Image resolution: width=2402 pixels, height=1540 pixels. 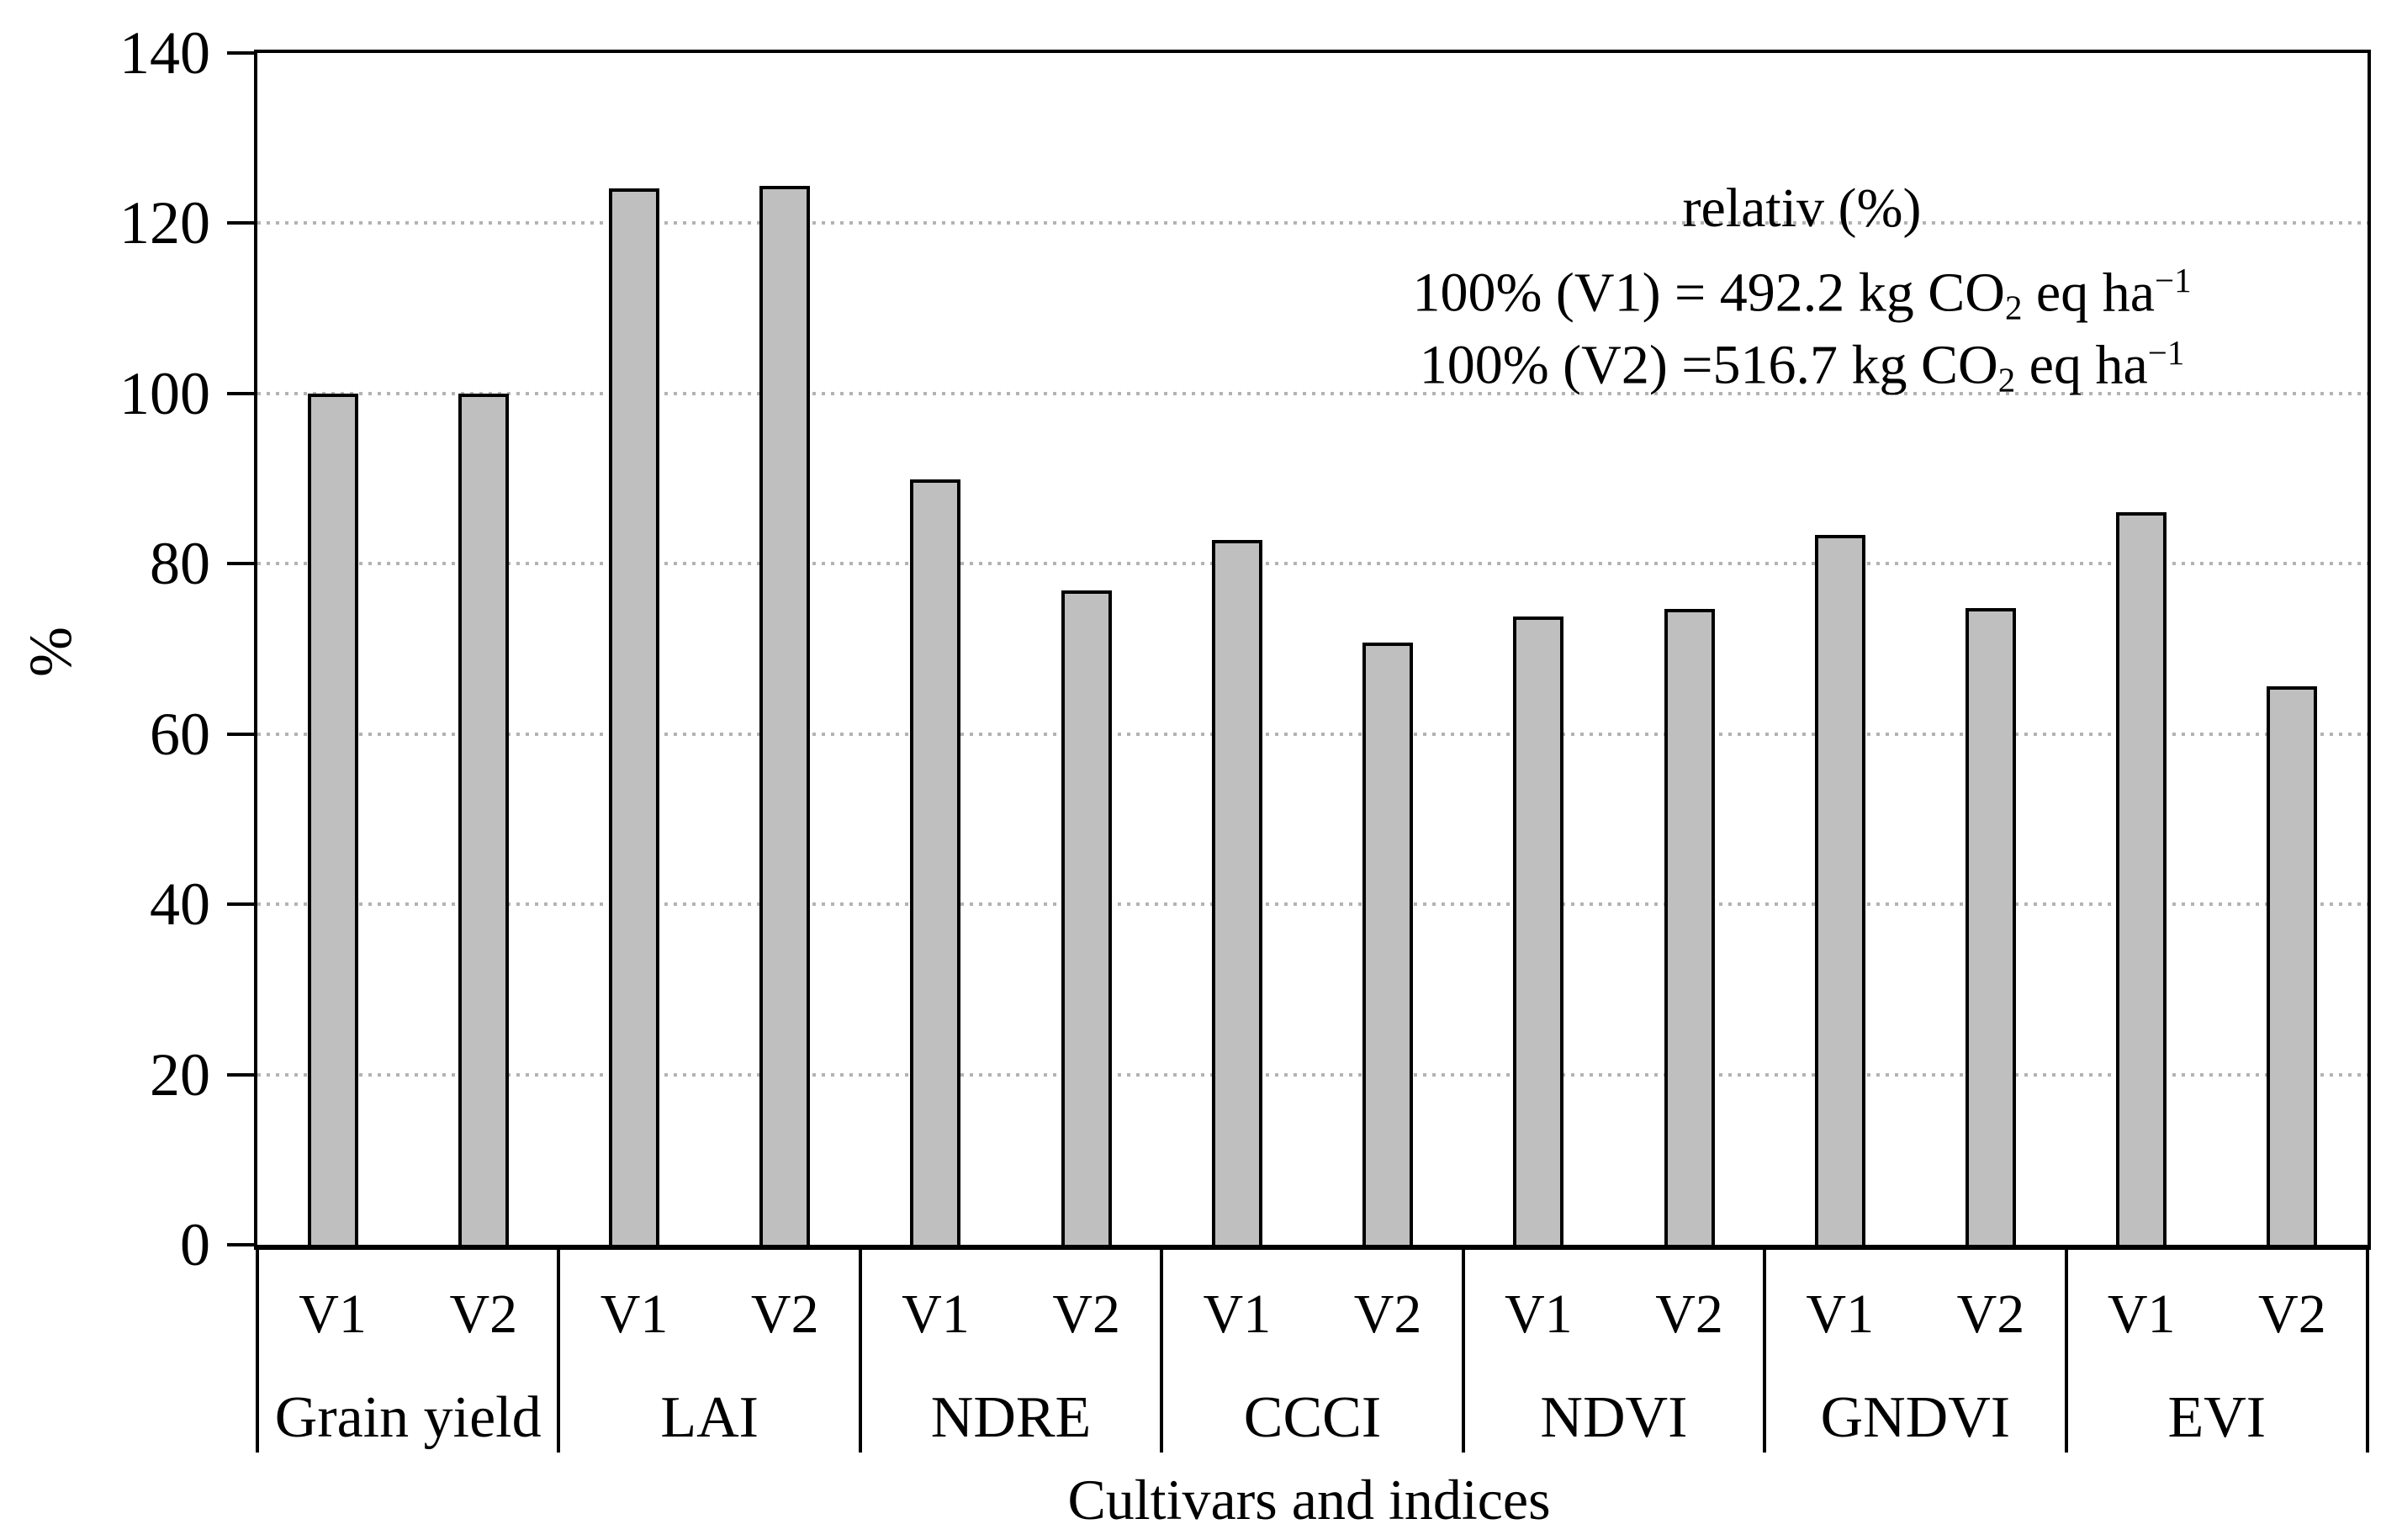 I want to click on annotation-text: 100% (V1) = 492.2 kg CO, so click(x=1709, y=293).